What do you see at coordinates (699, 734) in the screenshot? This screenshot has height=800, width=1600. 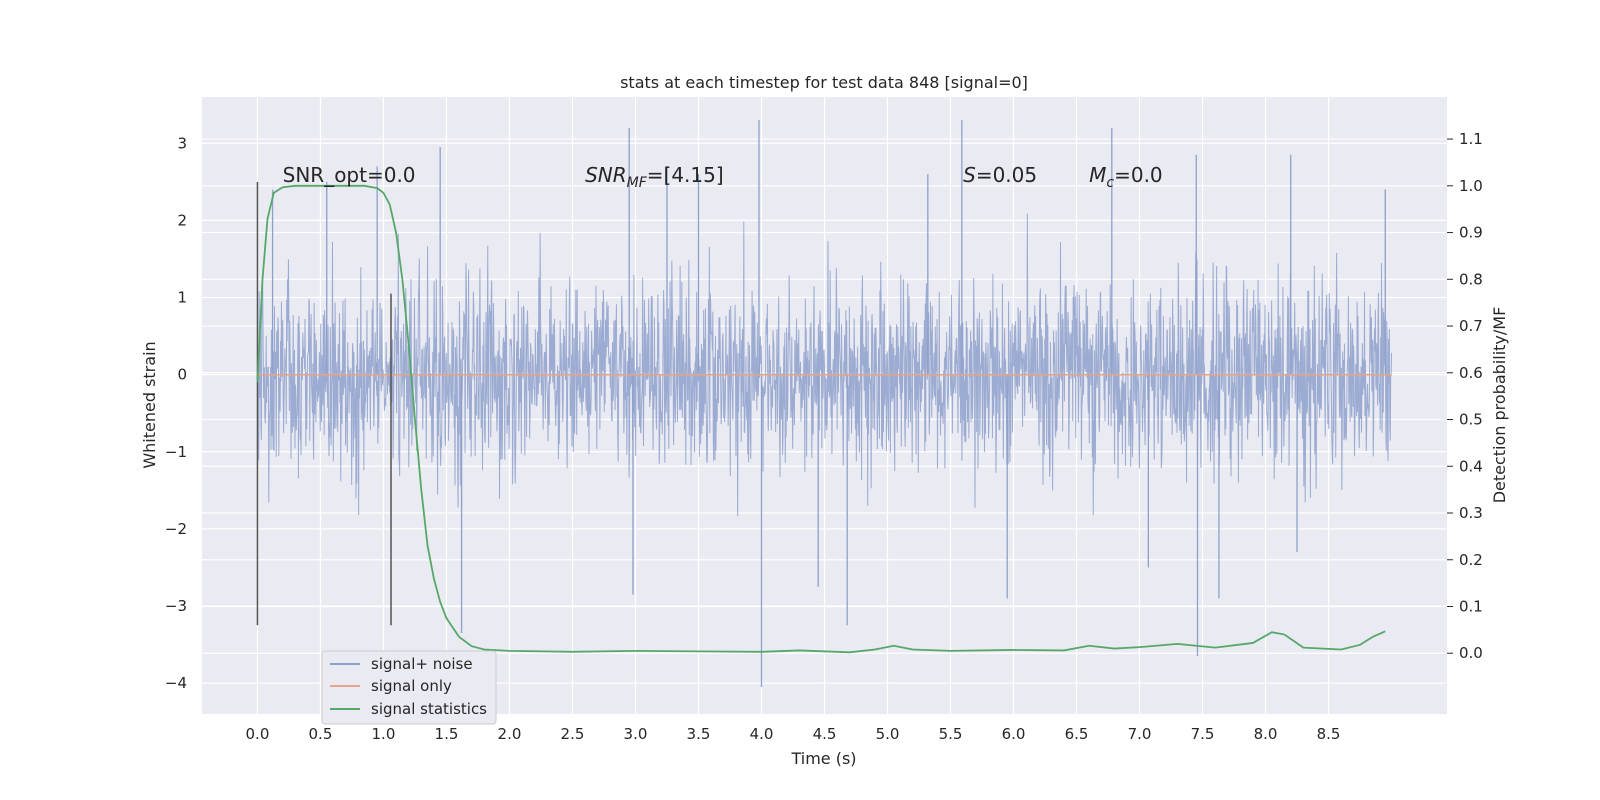 I see `x-tick-label-7: 3.5` at bounding box center [699, 734].